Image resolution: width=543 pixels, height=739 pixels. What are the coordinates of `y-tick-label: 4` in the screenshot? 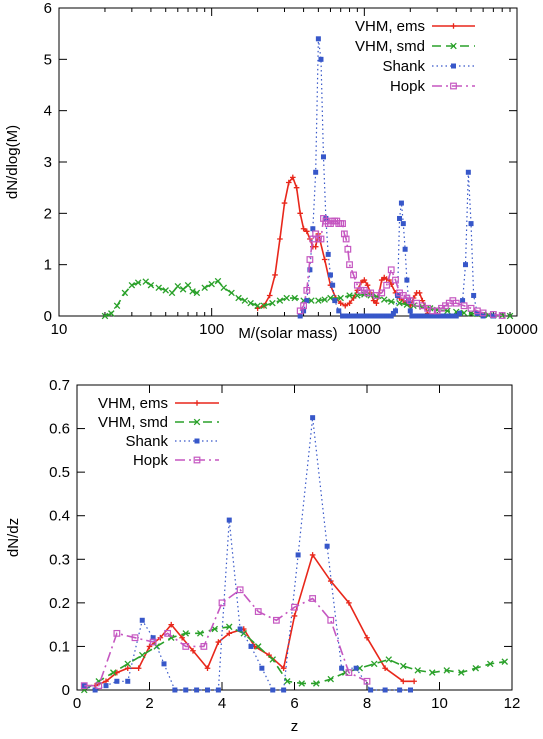 It's located at (48, 111).